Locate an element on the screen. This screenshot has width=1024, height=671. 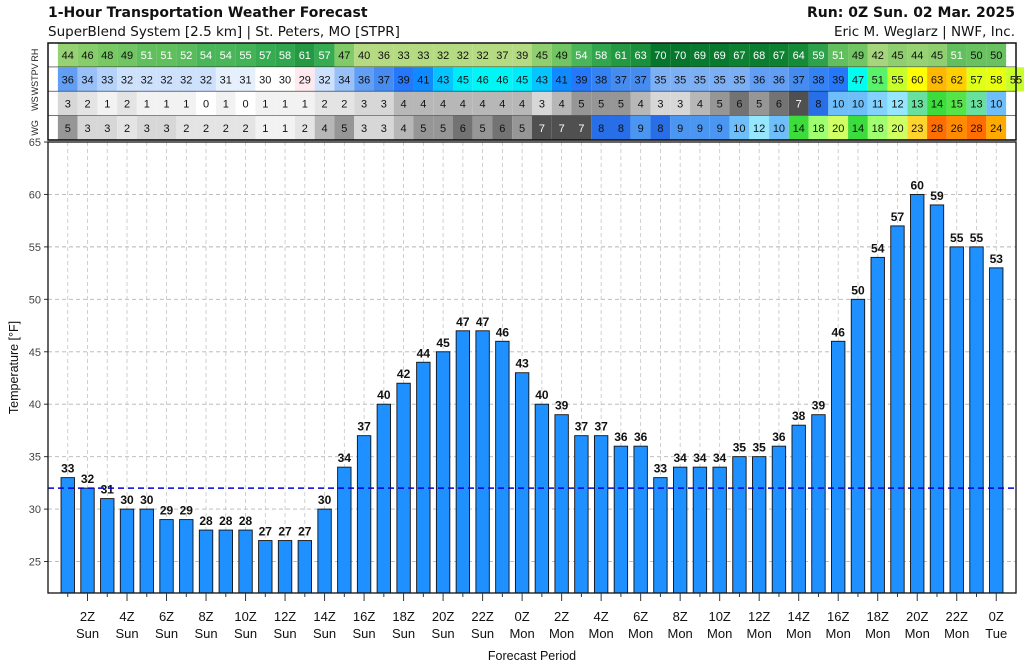
wind-speed-value: 3 is located at coordinates (364, 105).